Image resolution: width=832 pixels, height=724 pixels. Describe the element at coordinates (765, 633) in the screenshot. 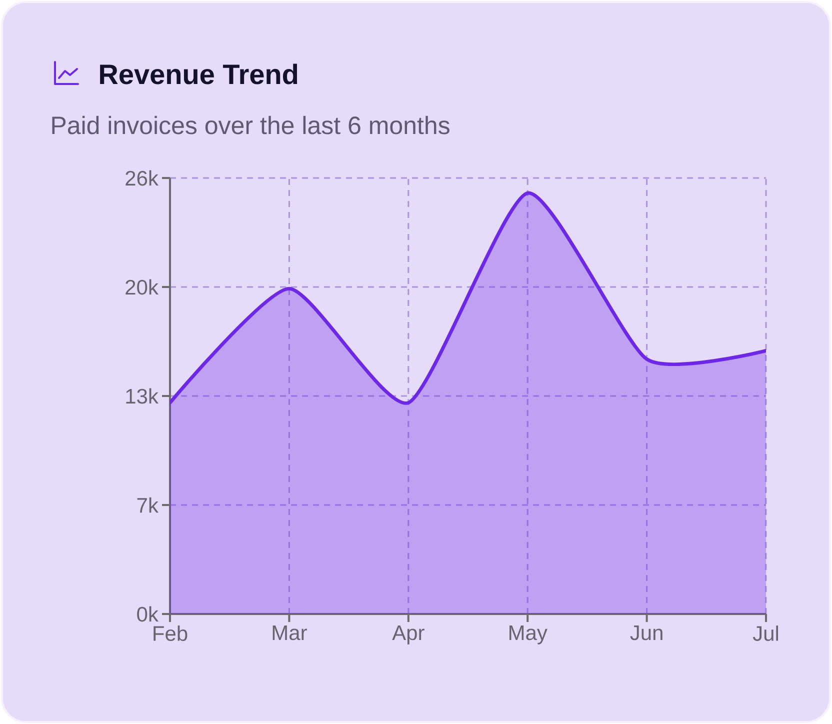

I see `x-tick-label: Jul` at that location.